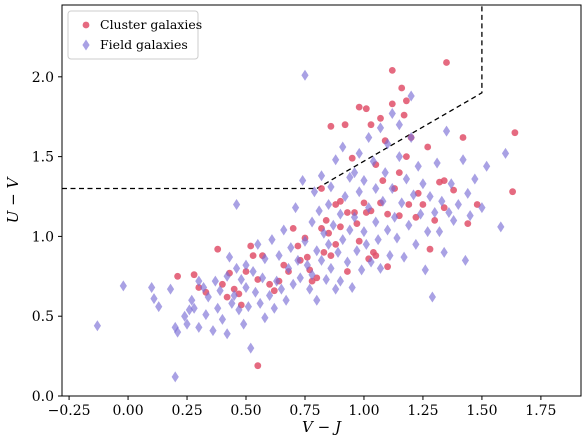  What do you see at coordinates (43, 397) in the screenshot?
I see `y-tick-label: 0.0` at bounding box center [43, 397].